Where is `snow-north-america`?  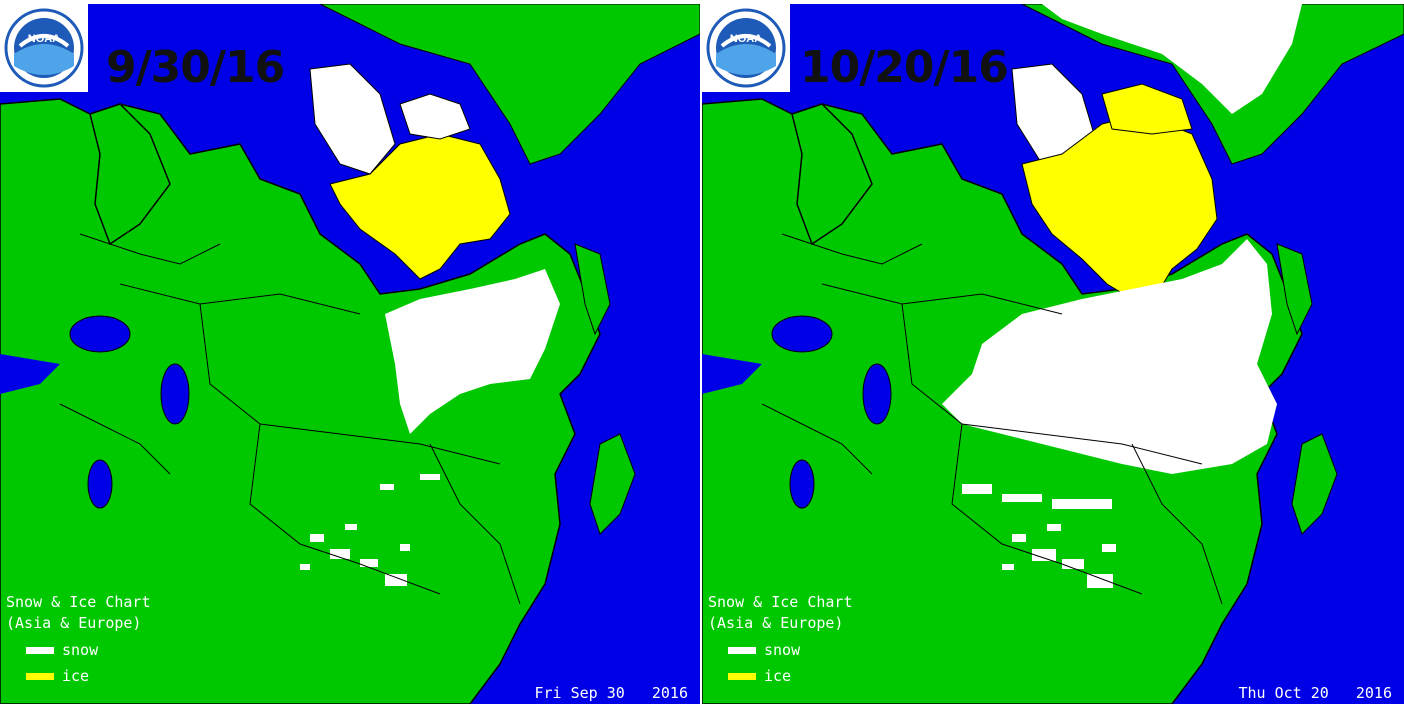 snow-north-america is located at coordinates (1172, 59).